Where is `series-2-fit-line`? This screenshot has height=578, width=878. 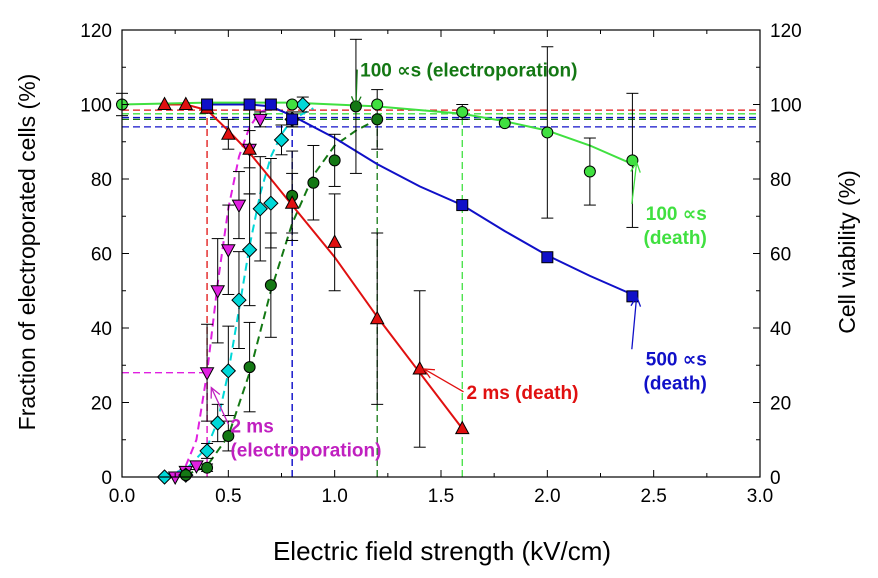
series-2-fit-line is located at coordinates (239, 292).